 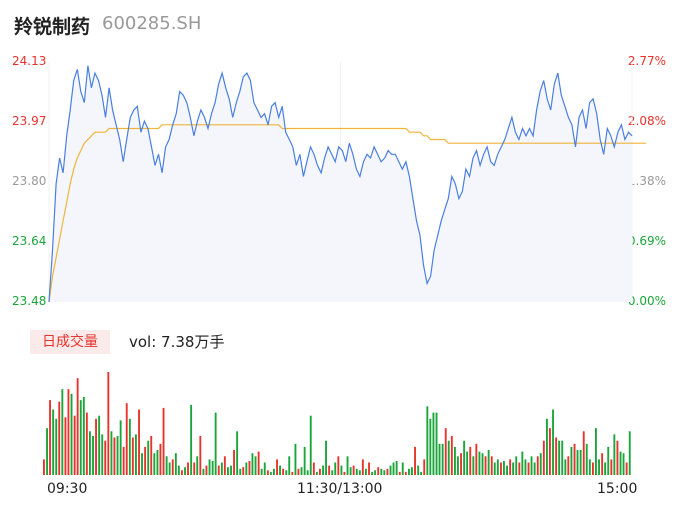 What do you see at coordinates (617, 489) in the screenshot?
I see `x-tick-label: 15:00` at bounding box center [617, 489].